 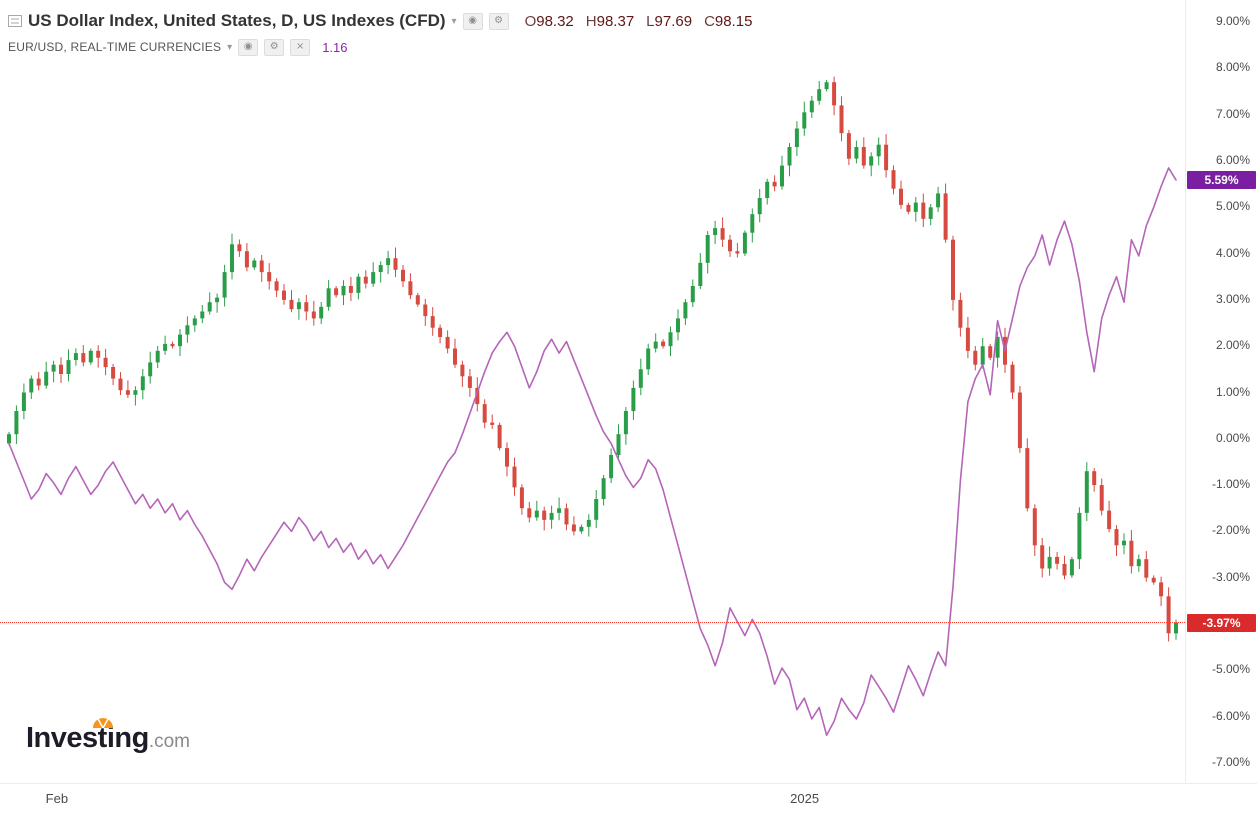 I want to click on overlay-value: 1.16, so click(x=335, y=47).